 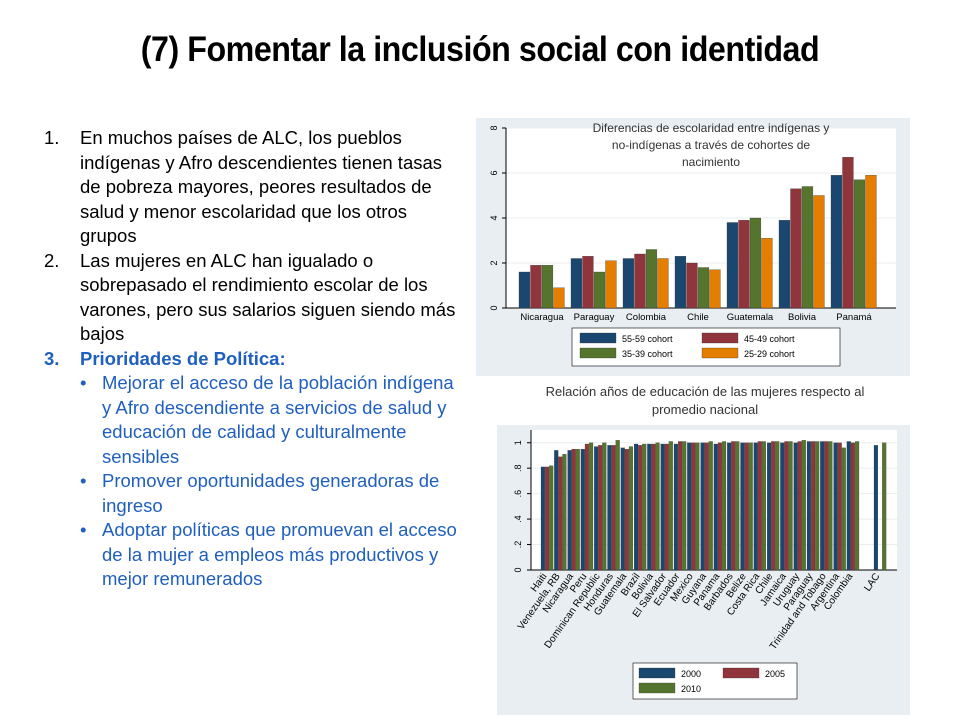 I want to click on legend-label: 2000, so click(x=691, y=674).